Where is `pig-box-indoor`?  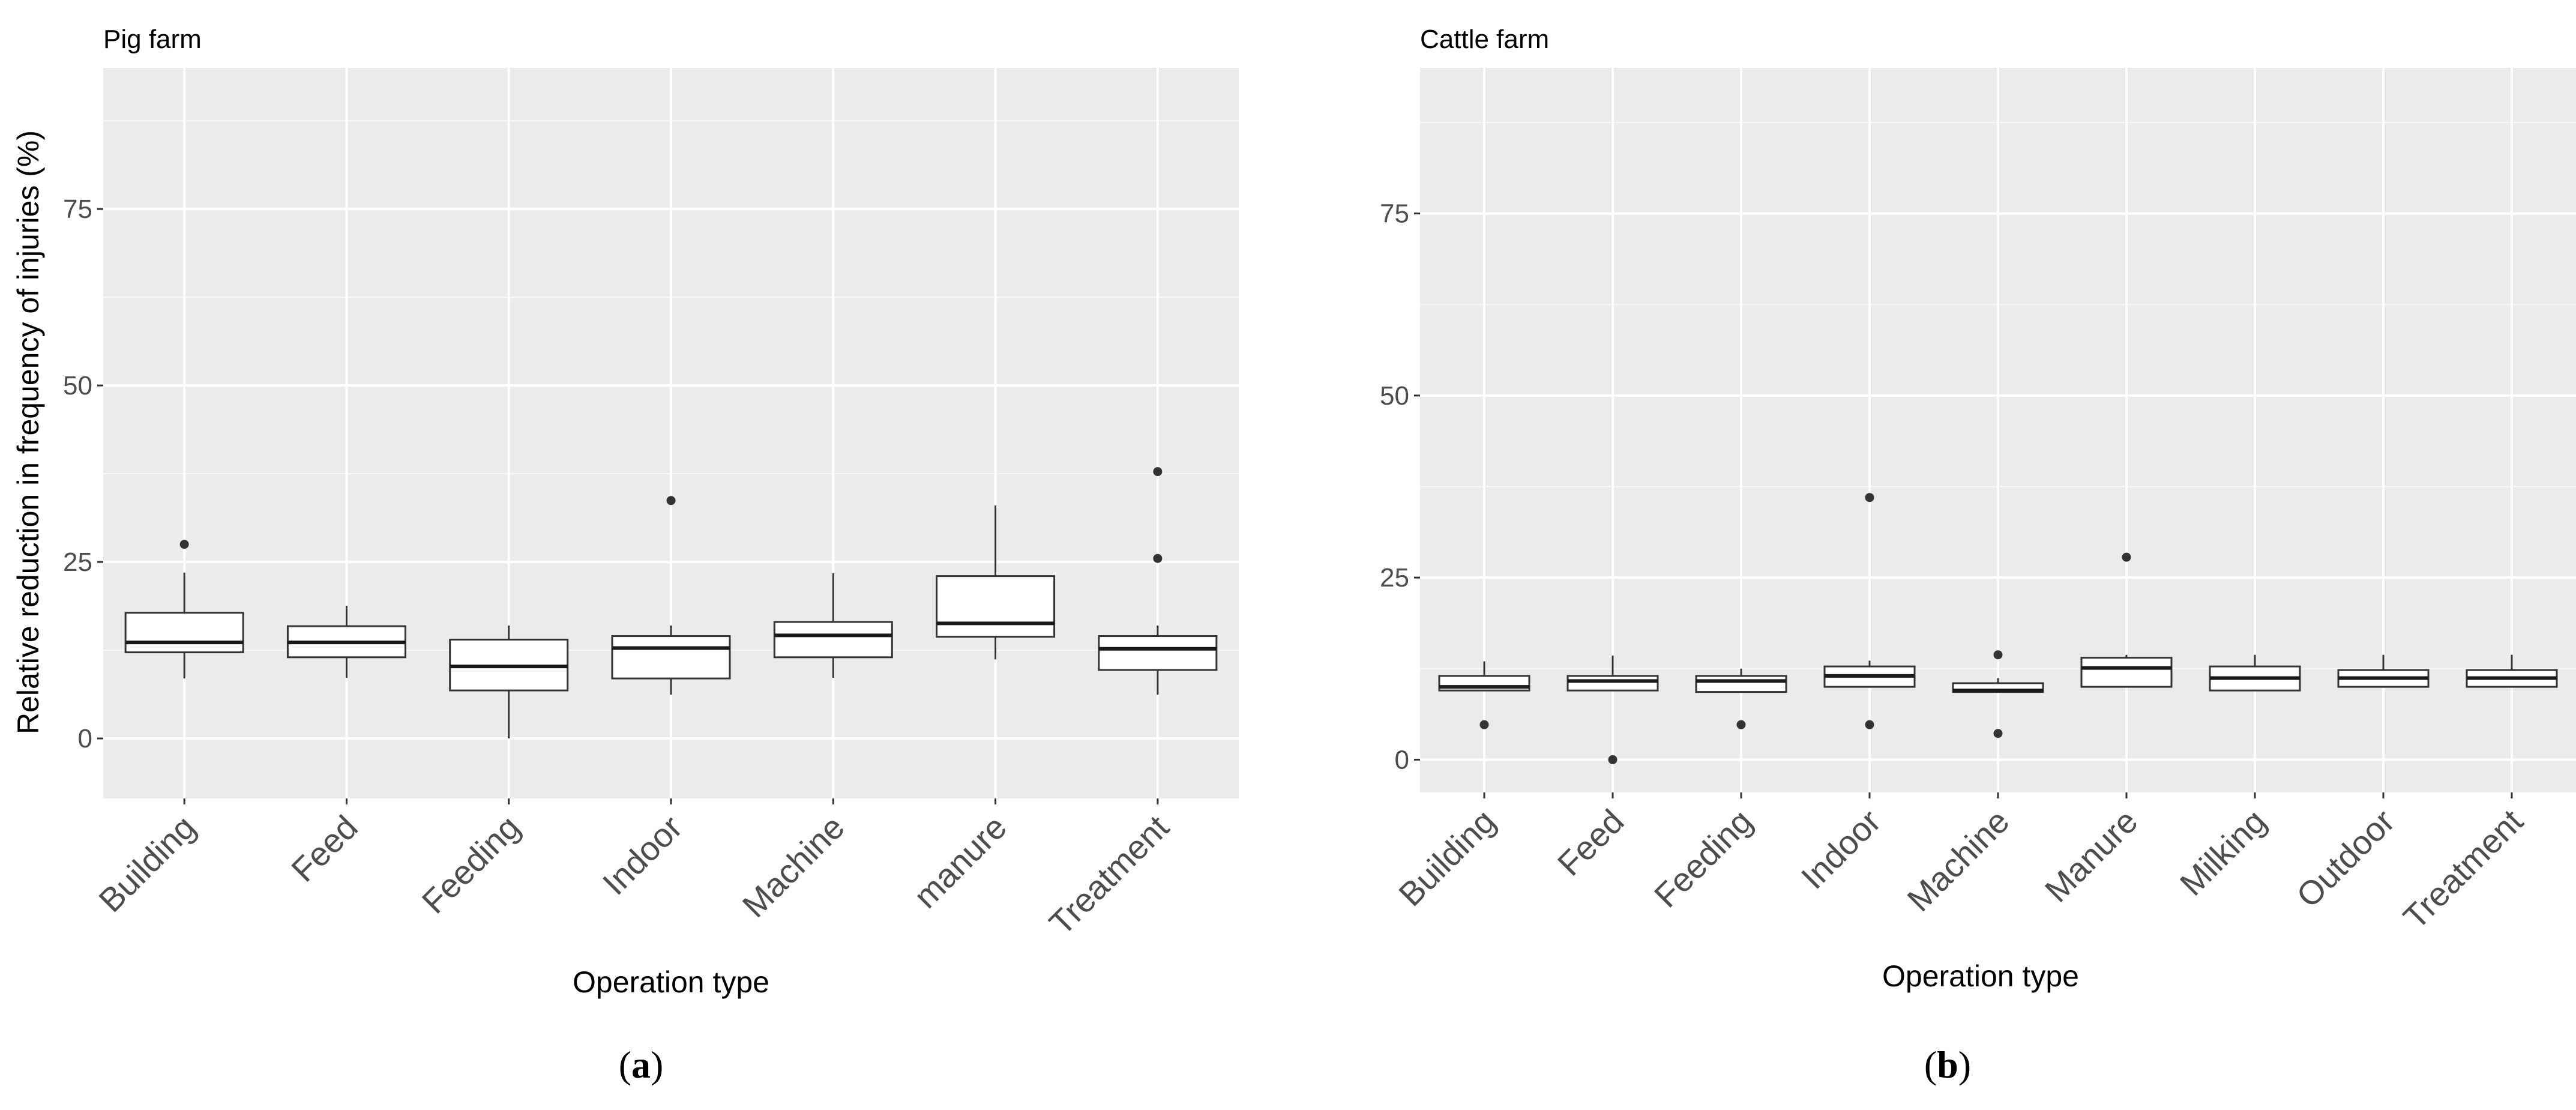
pig-box-indoor is located at coordinates (671, 596).